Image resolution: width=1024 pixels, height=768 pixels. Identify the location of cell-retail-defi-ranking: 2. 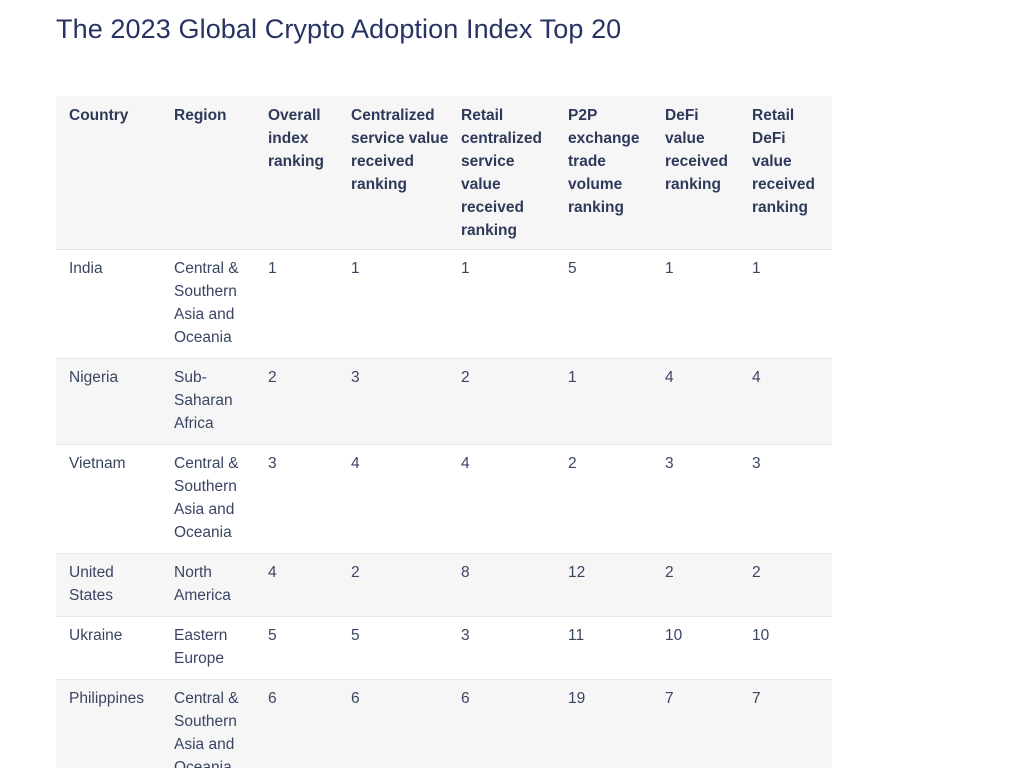
(789, 585).